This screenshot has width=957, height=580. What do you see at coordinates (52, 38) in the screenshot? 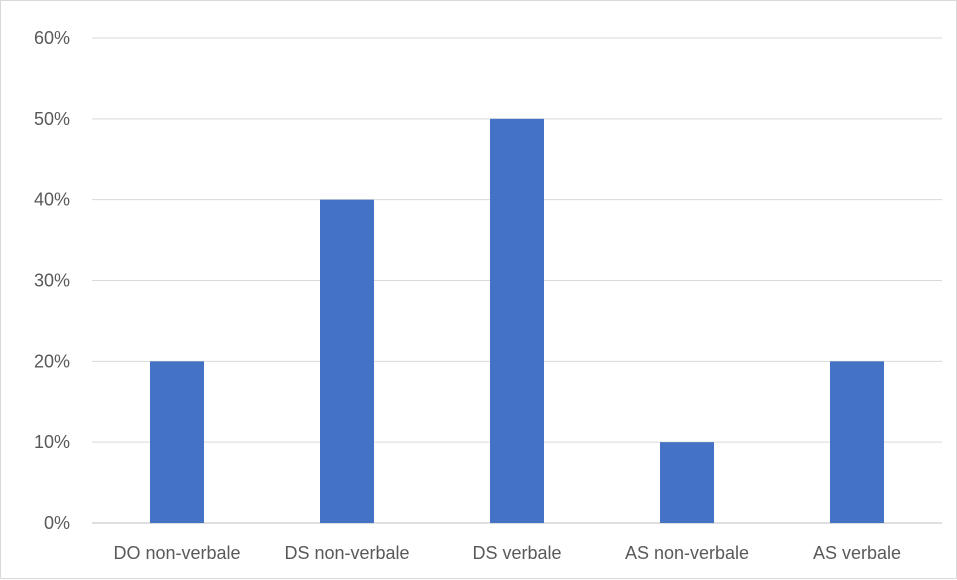
I see `y-tick-label: 60%` at bounding box center [52, 38].